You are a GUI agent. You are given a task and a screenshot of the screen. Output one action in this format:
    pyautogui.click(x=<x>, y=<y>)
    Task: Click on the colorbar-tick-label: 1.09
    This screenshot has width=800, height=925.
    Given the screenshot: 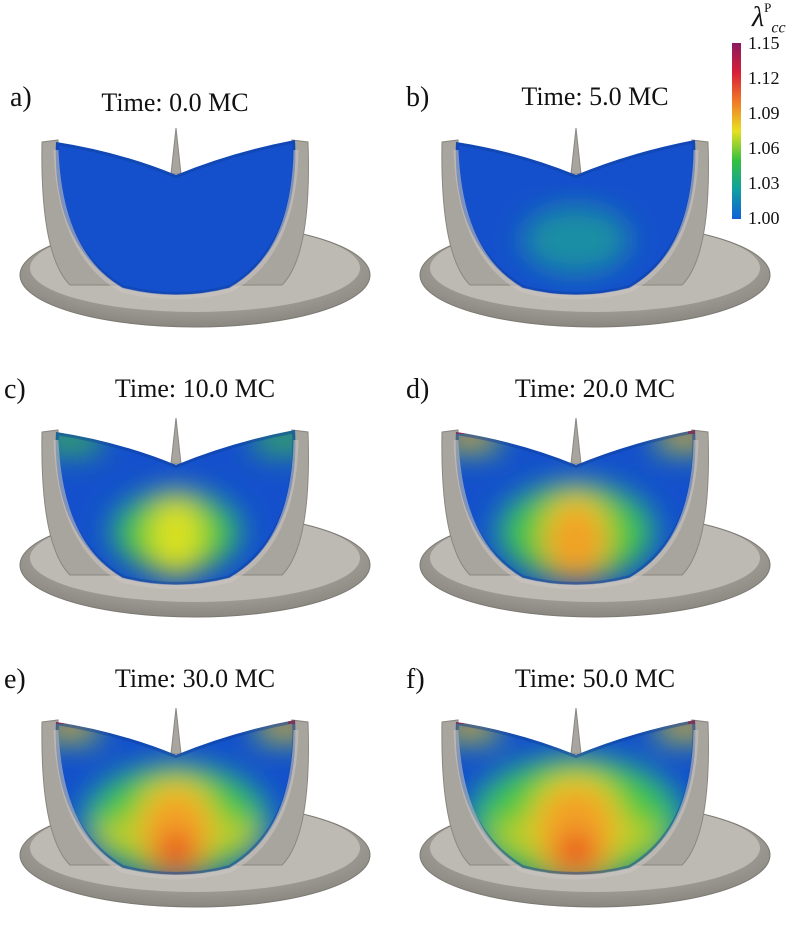 What is the action you would take?
    pyautogui.click(x=764, y=113)
    